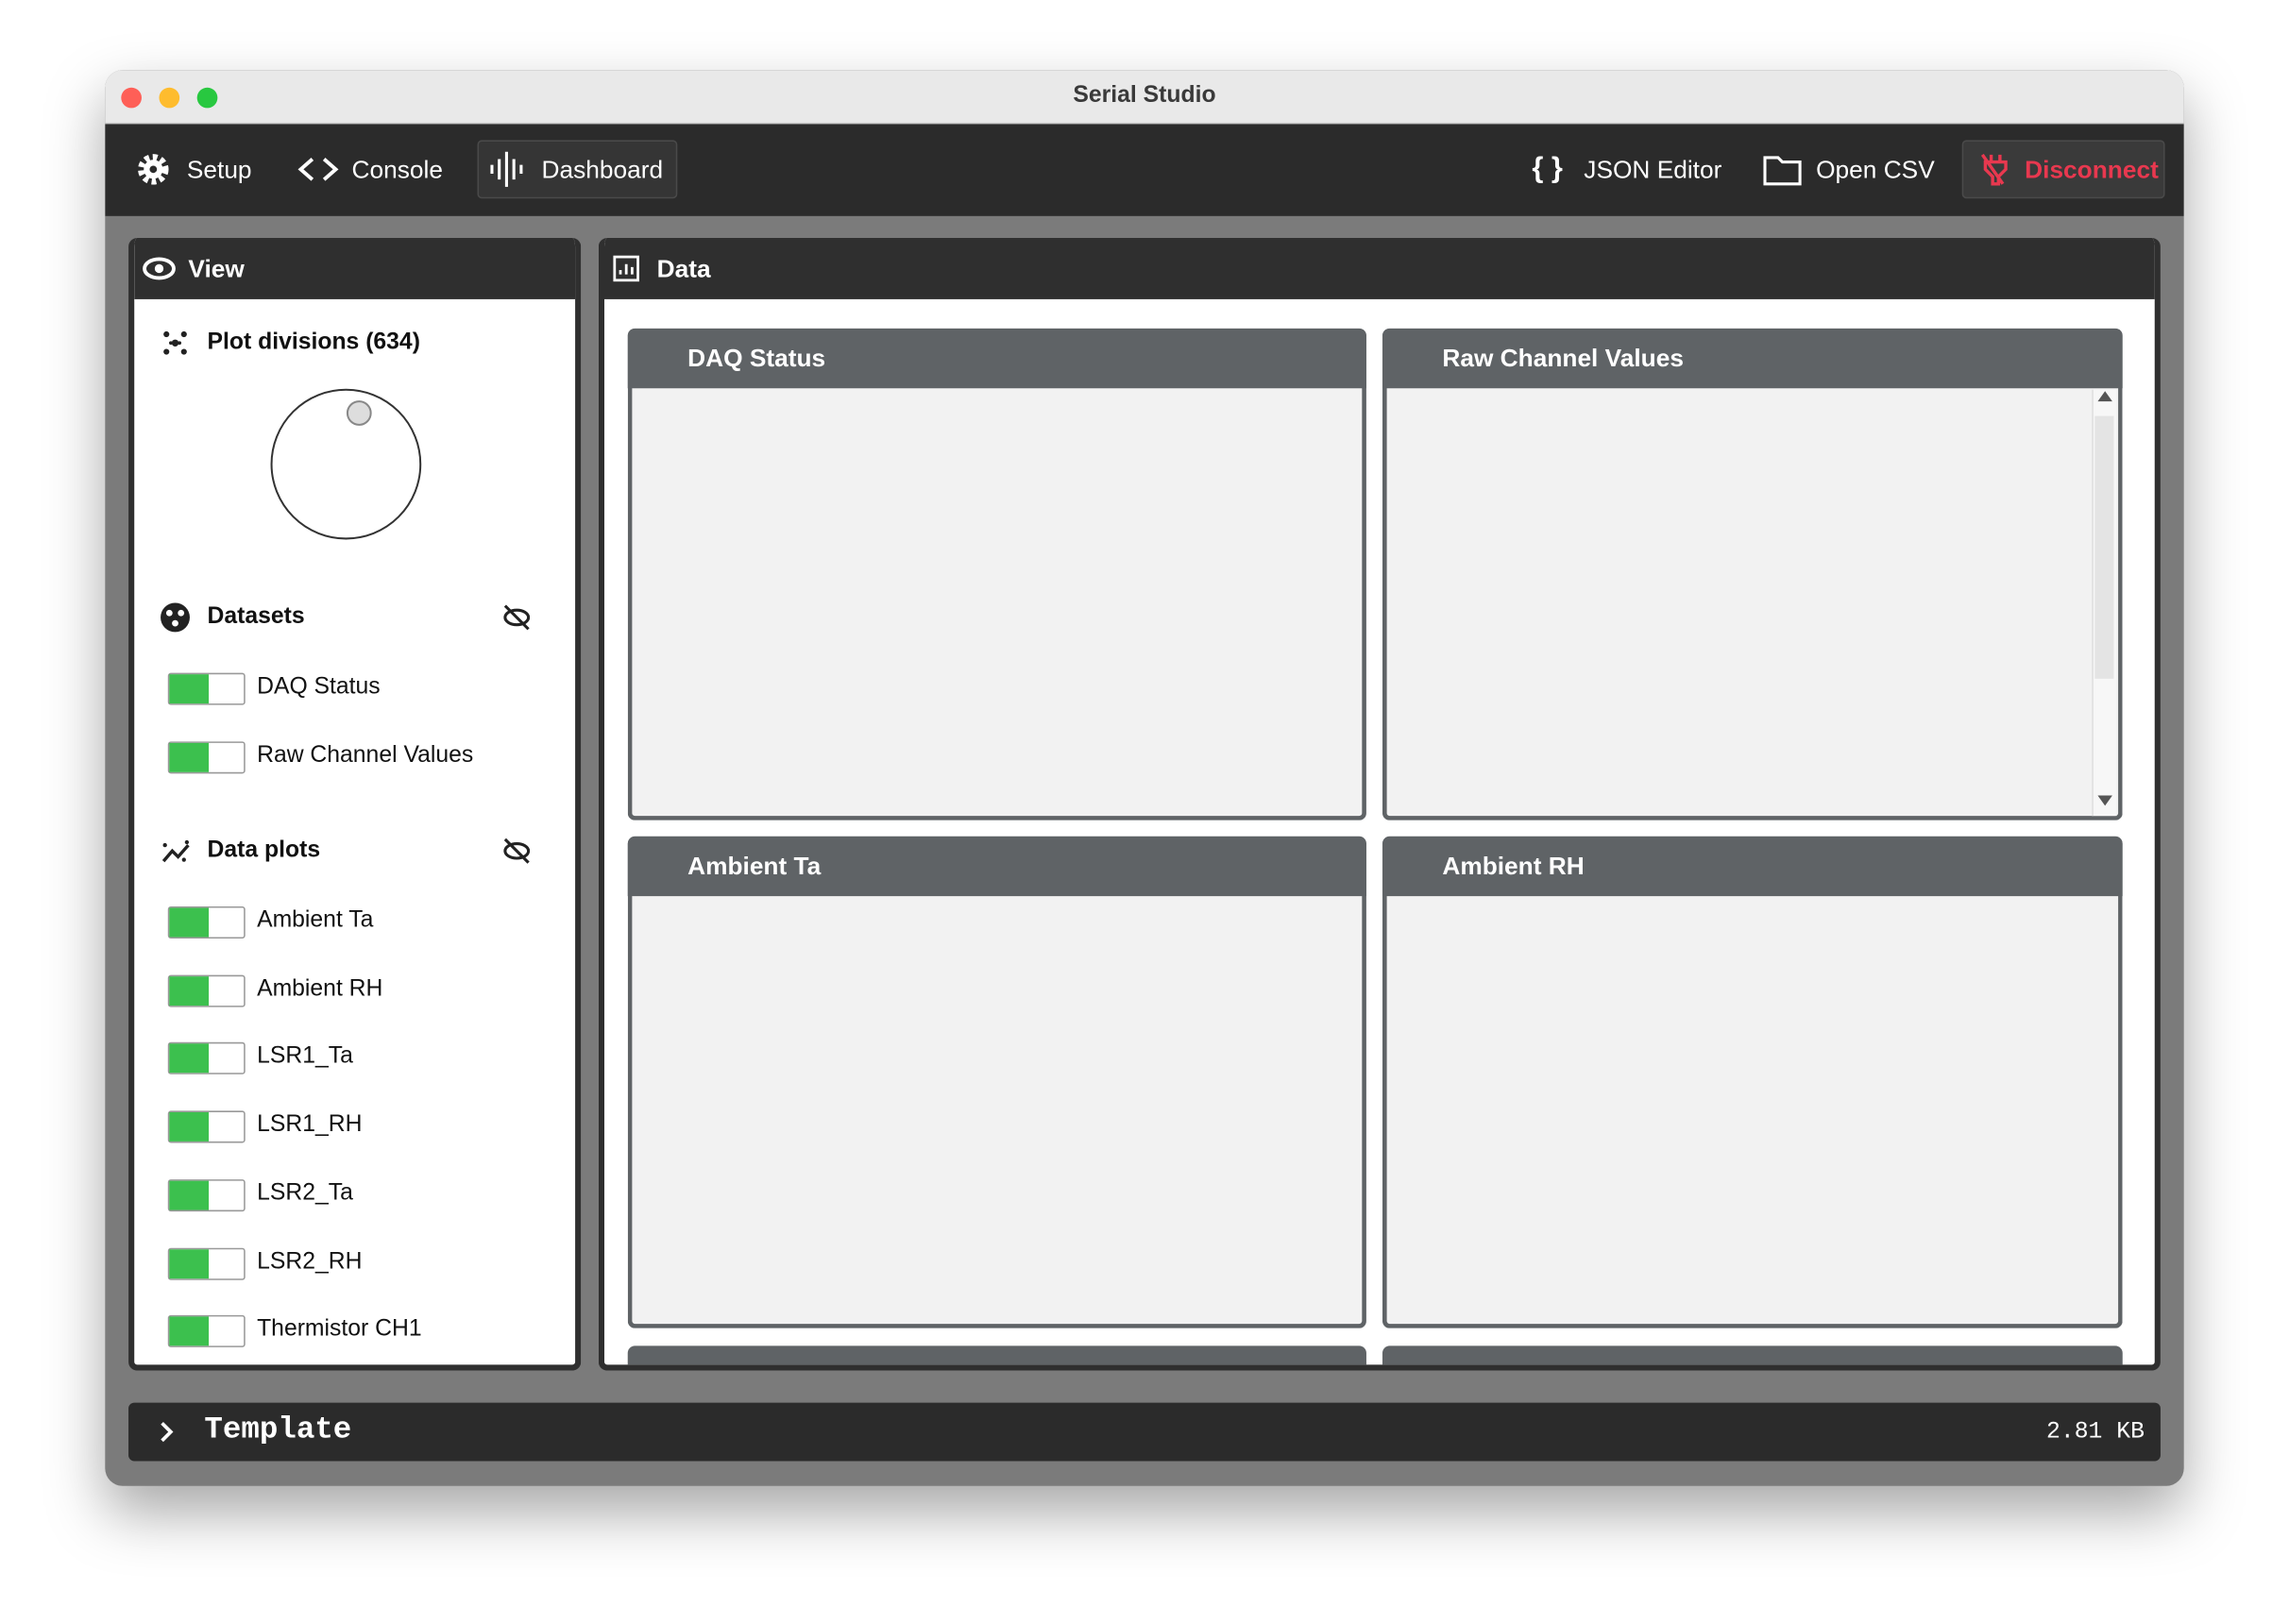 The height and width of the screenshot is (1624, 2289). Describe the element at coordinates (216, 269) in the screenshot. I see `view-title: View` at that location.